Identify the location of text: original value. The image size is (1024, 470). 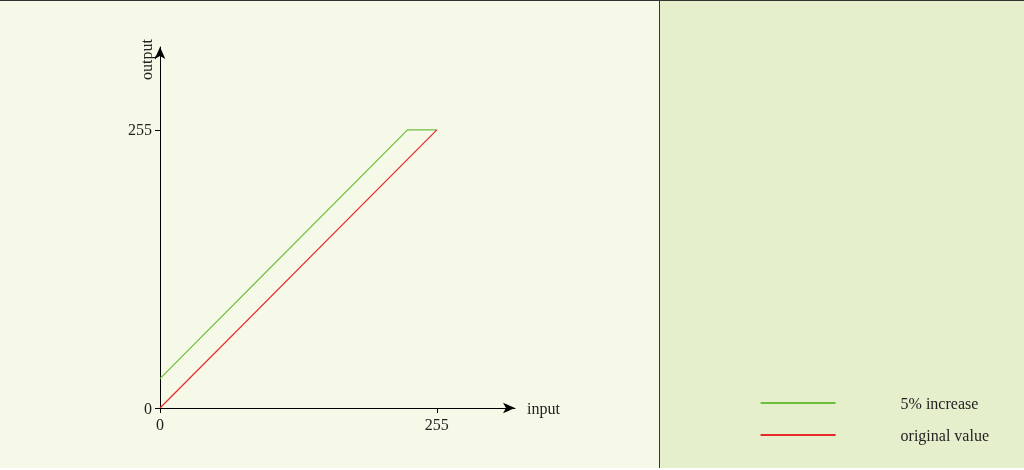
(945, 435).